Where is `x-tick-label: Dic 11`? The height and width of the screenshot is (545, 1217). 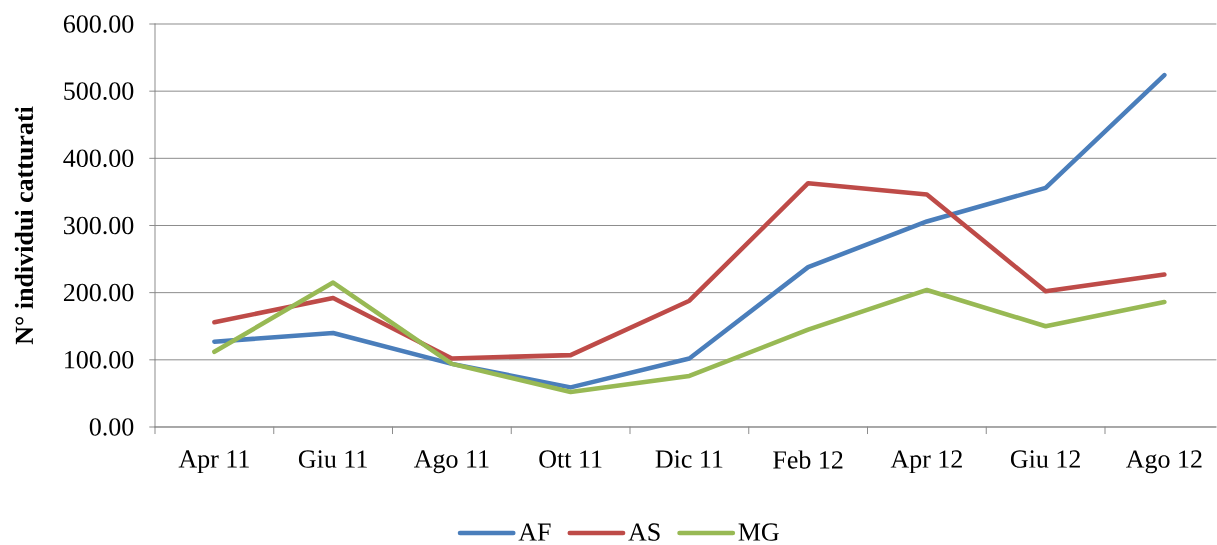
x-tick-label: Dic 11 is located at coordinates (689, 459).